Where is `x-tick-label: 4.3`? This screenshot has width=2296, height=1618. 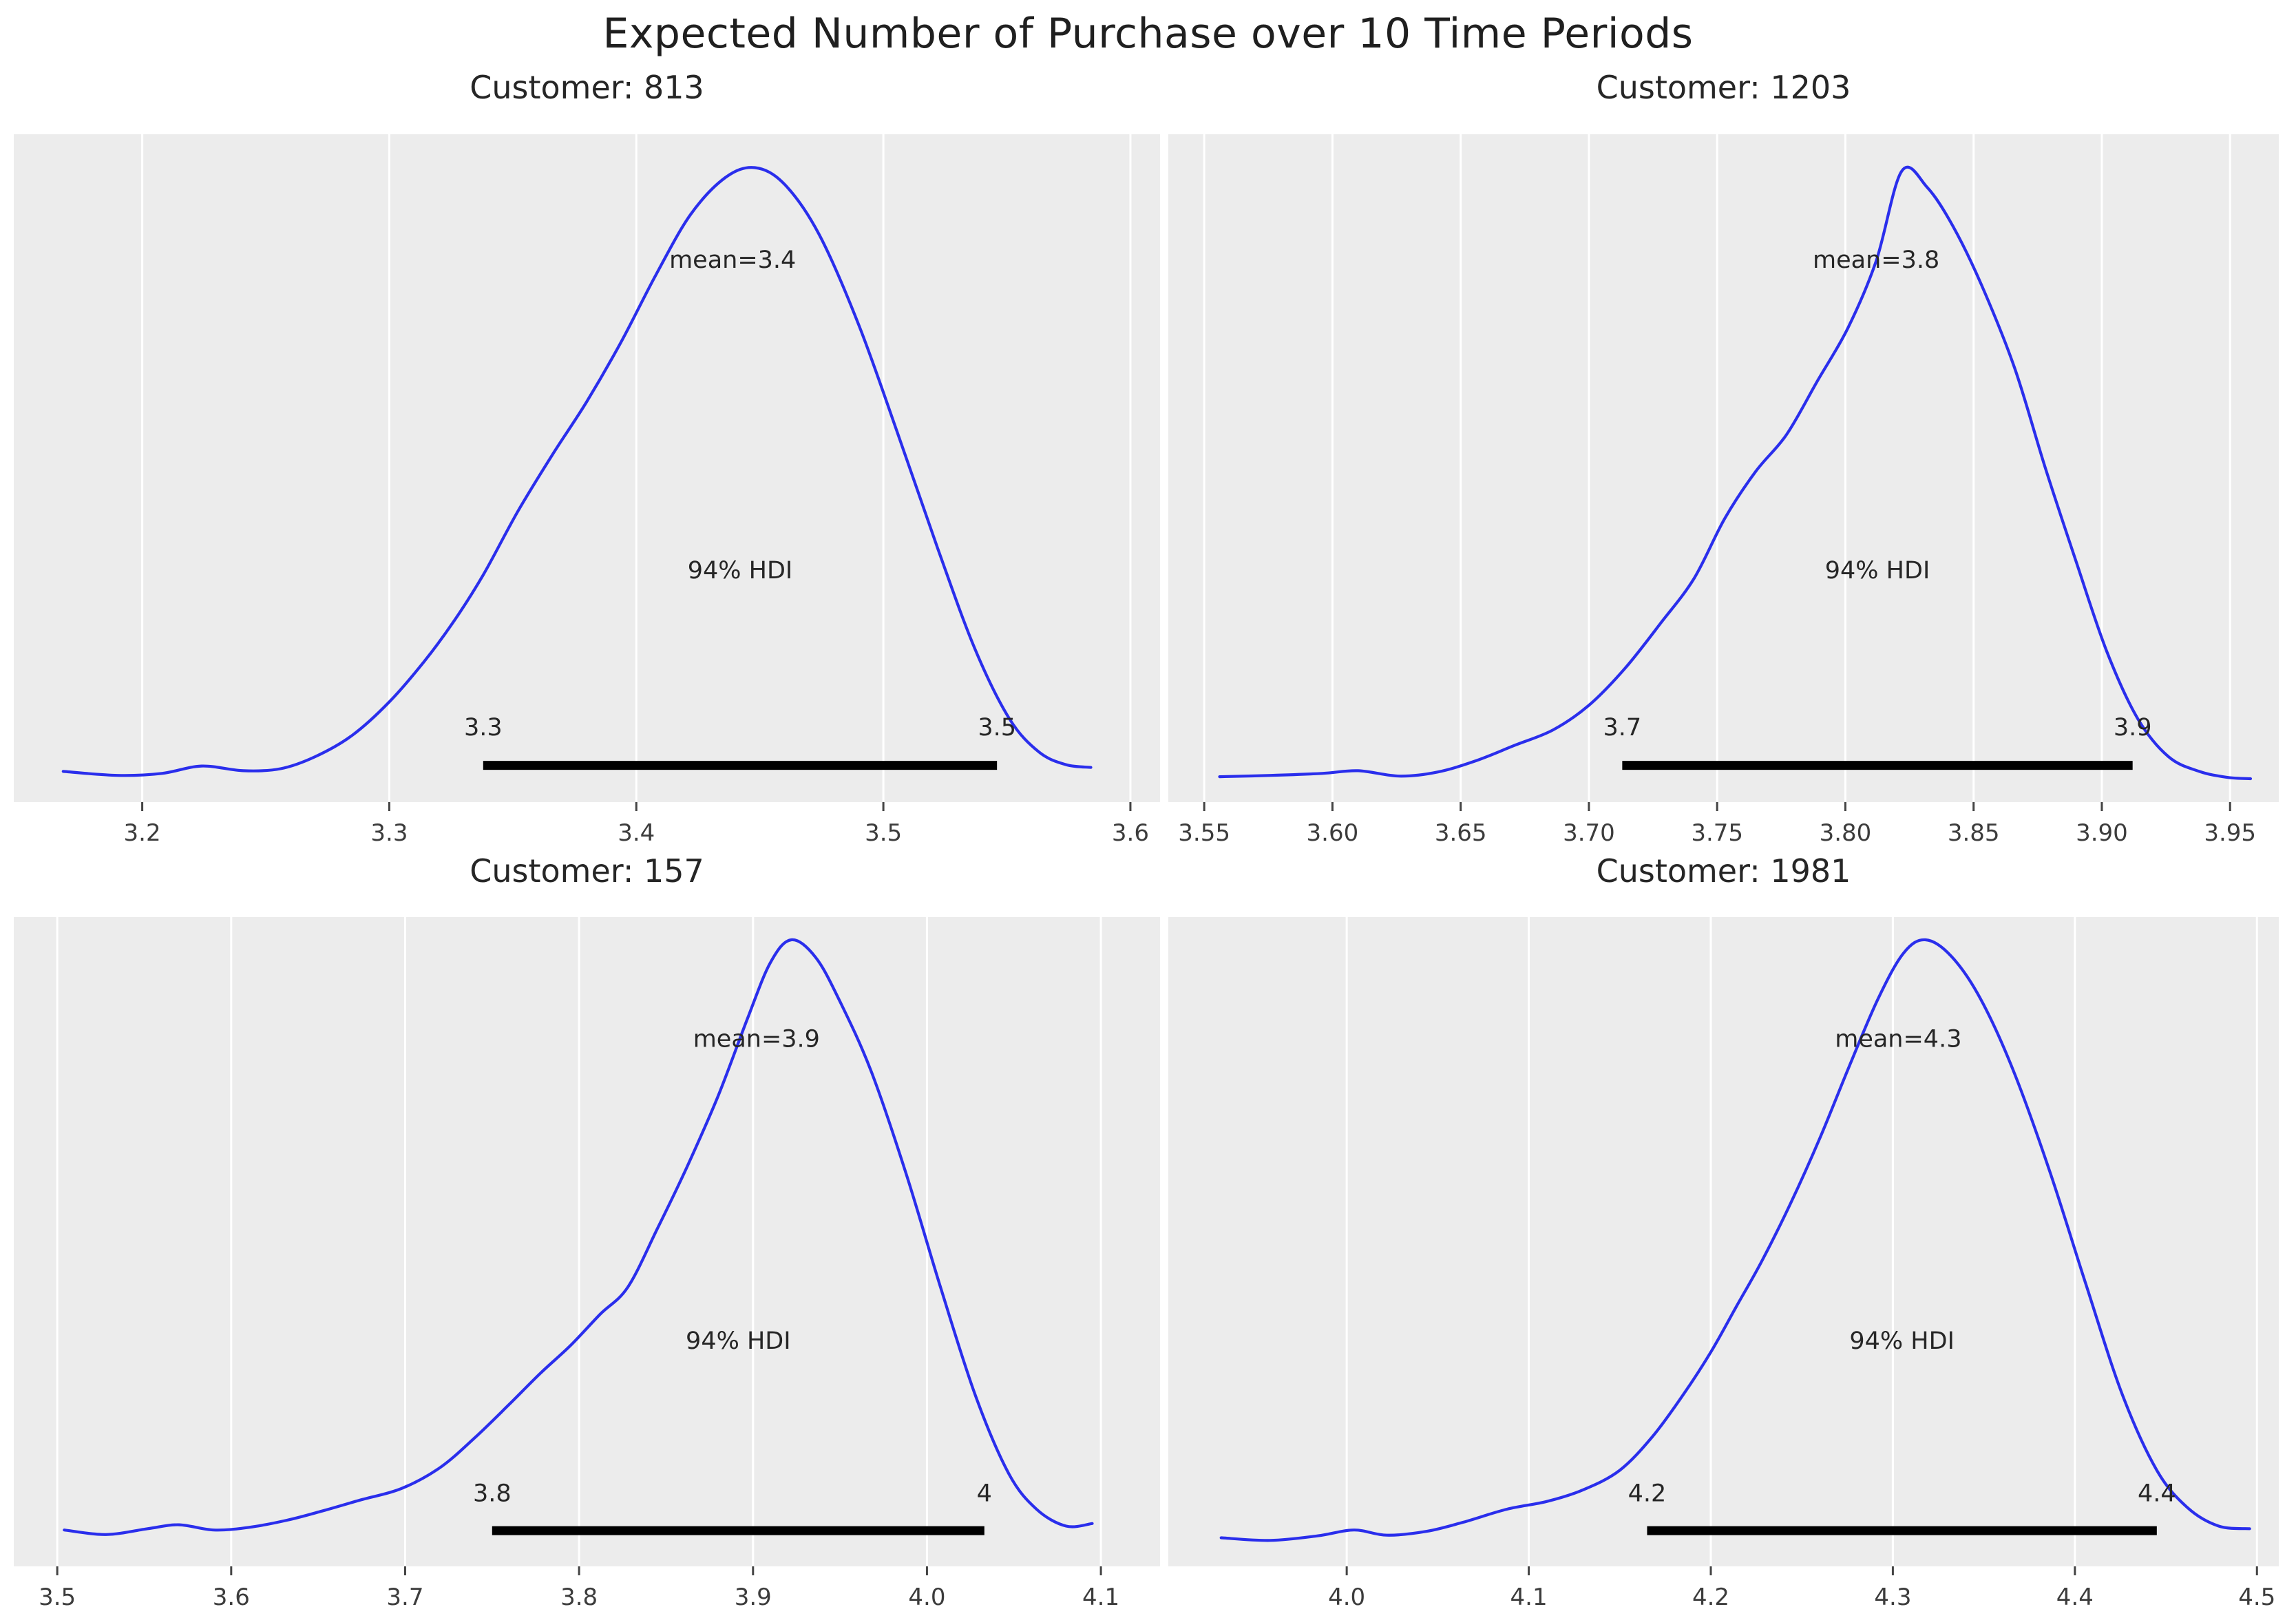
x-tick-label: 4.3 is located at coordinates (1892, 1597).